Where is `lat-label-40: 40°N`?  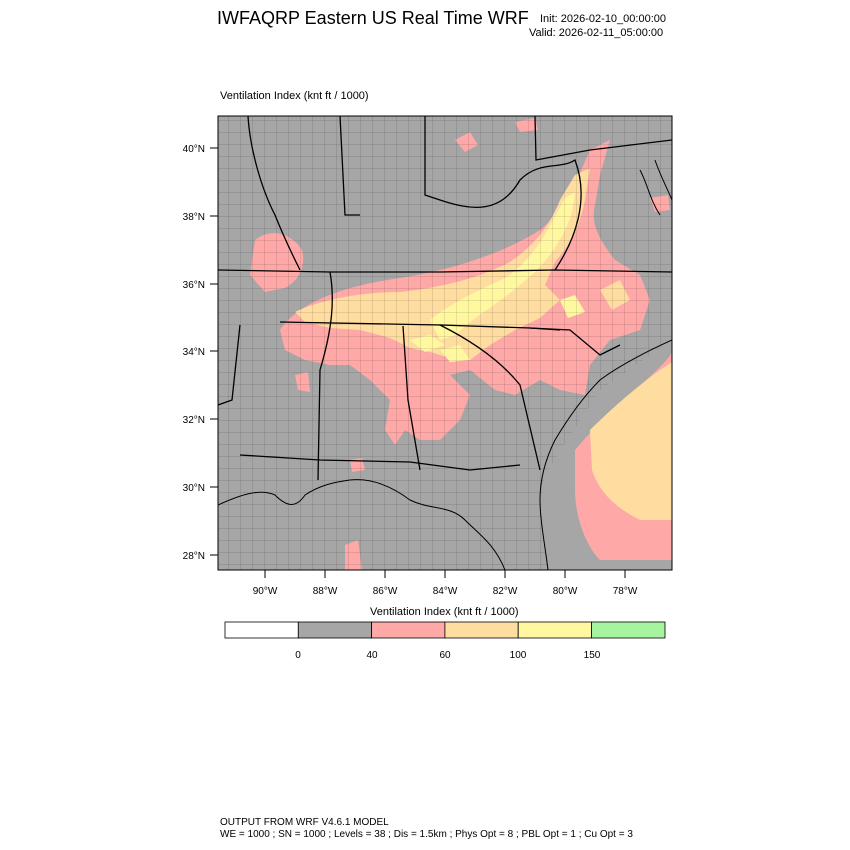 lat-label-40: 40°N is located at coordinates (194, 149).